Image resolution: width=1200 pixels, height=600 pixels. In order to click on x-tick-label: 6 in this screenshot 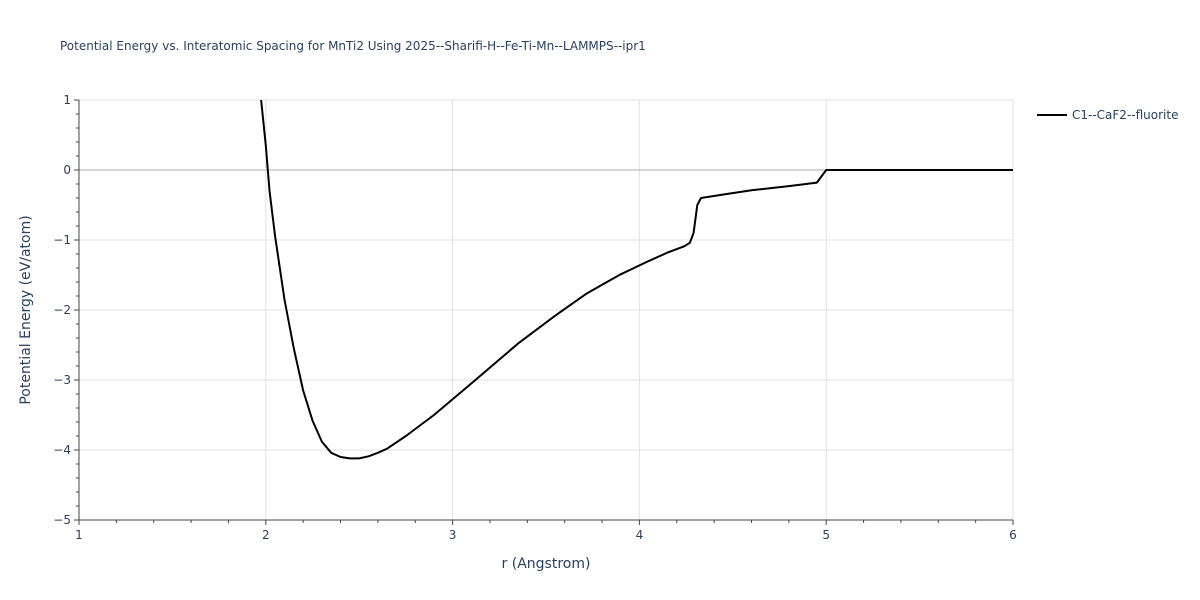, I will do `click(1013, 535)`.